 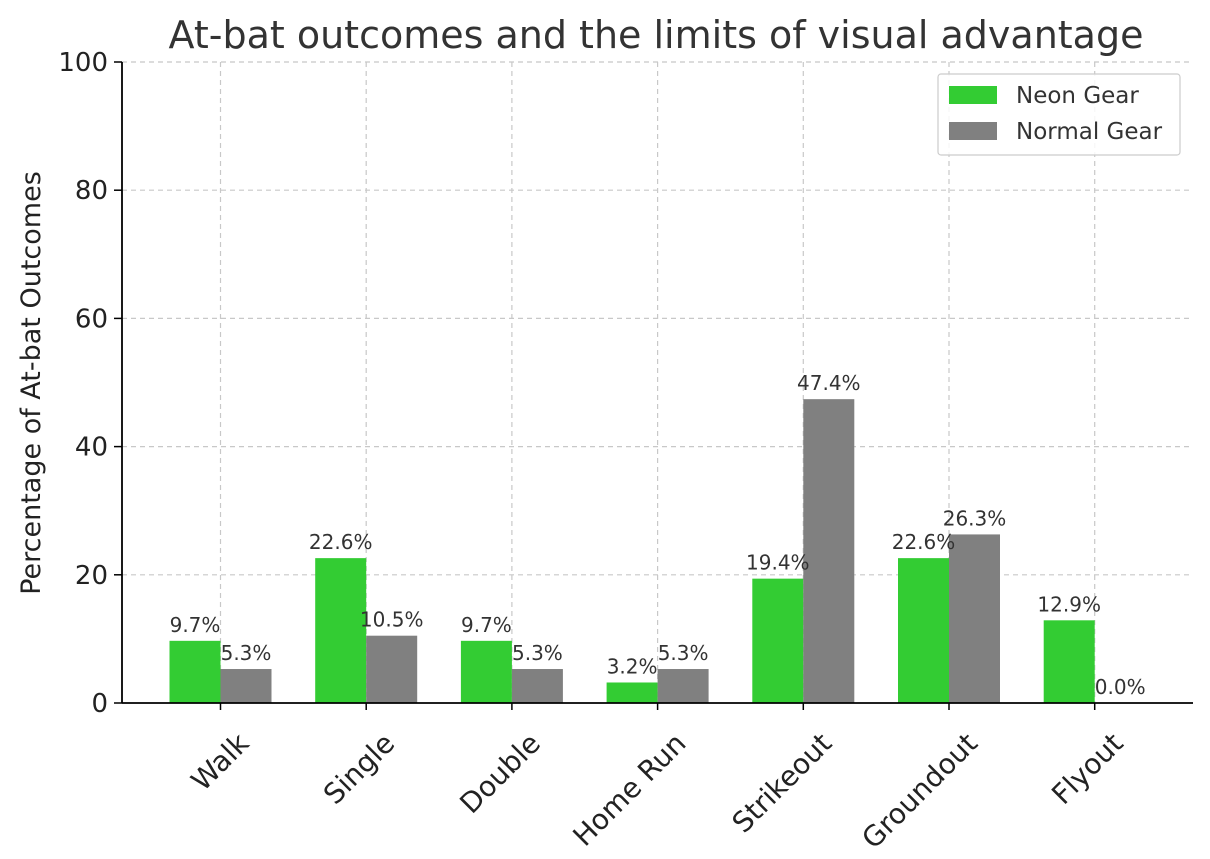 What do you see at coordinates (90, 383) in the screenshot?
I see `y-axis-ticks: 0 20 40 60 80 100` at bounding box center [90, 383].